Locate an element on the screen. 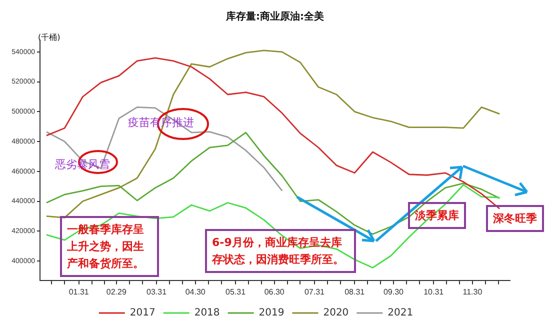  x-tick-label: 04.30 is located at coordinates (195, 291).